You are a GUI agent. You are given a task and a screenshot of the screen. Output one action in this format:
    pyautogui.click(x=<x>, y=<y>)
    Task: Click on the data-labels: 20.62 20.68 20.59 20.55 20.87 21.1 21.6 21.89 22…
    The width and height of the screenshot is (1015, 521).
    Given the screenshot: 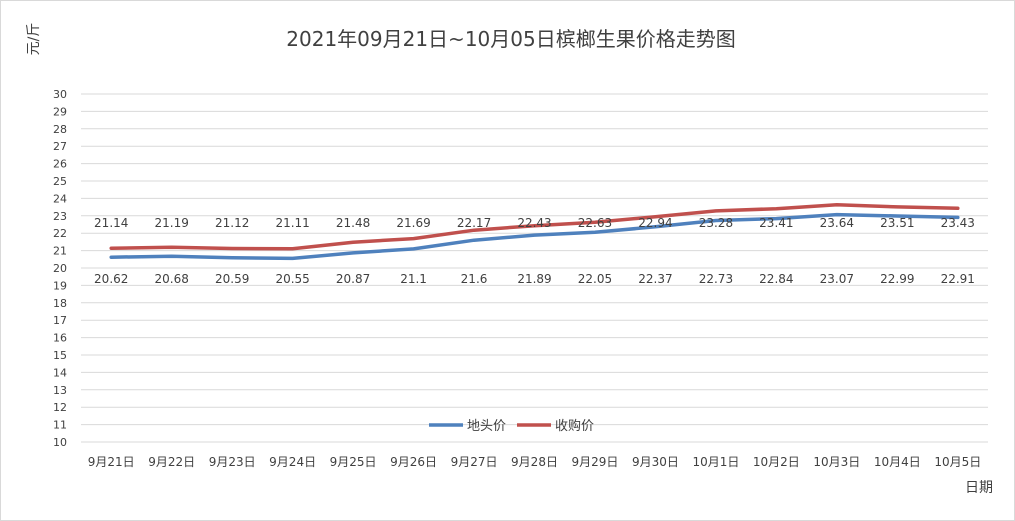 What is the action you would take?
    pyautogui.click(x=534, y=251)
    